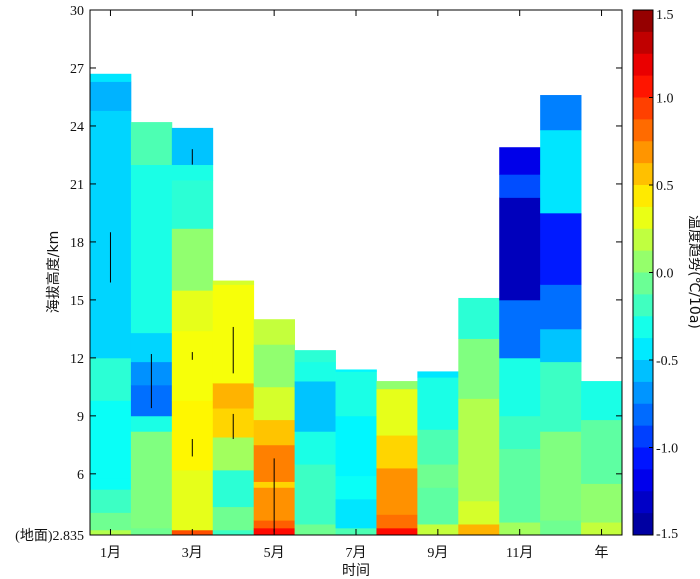  What do you see at coordinates (655, 275) in the screenshot?
I see `colorbar: 1.5 1.0 0.5 0.0 -0.5 -1.0 -1.5` at bounding box center [655, 275].